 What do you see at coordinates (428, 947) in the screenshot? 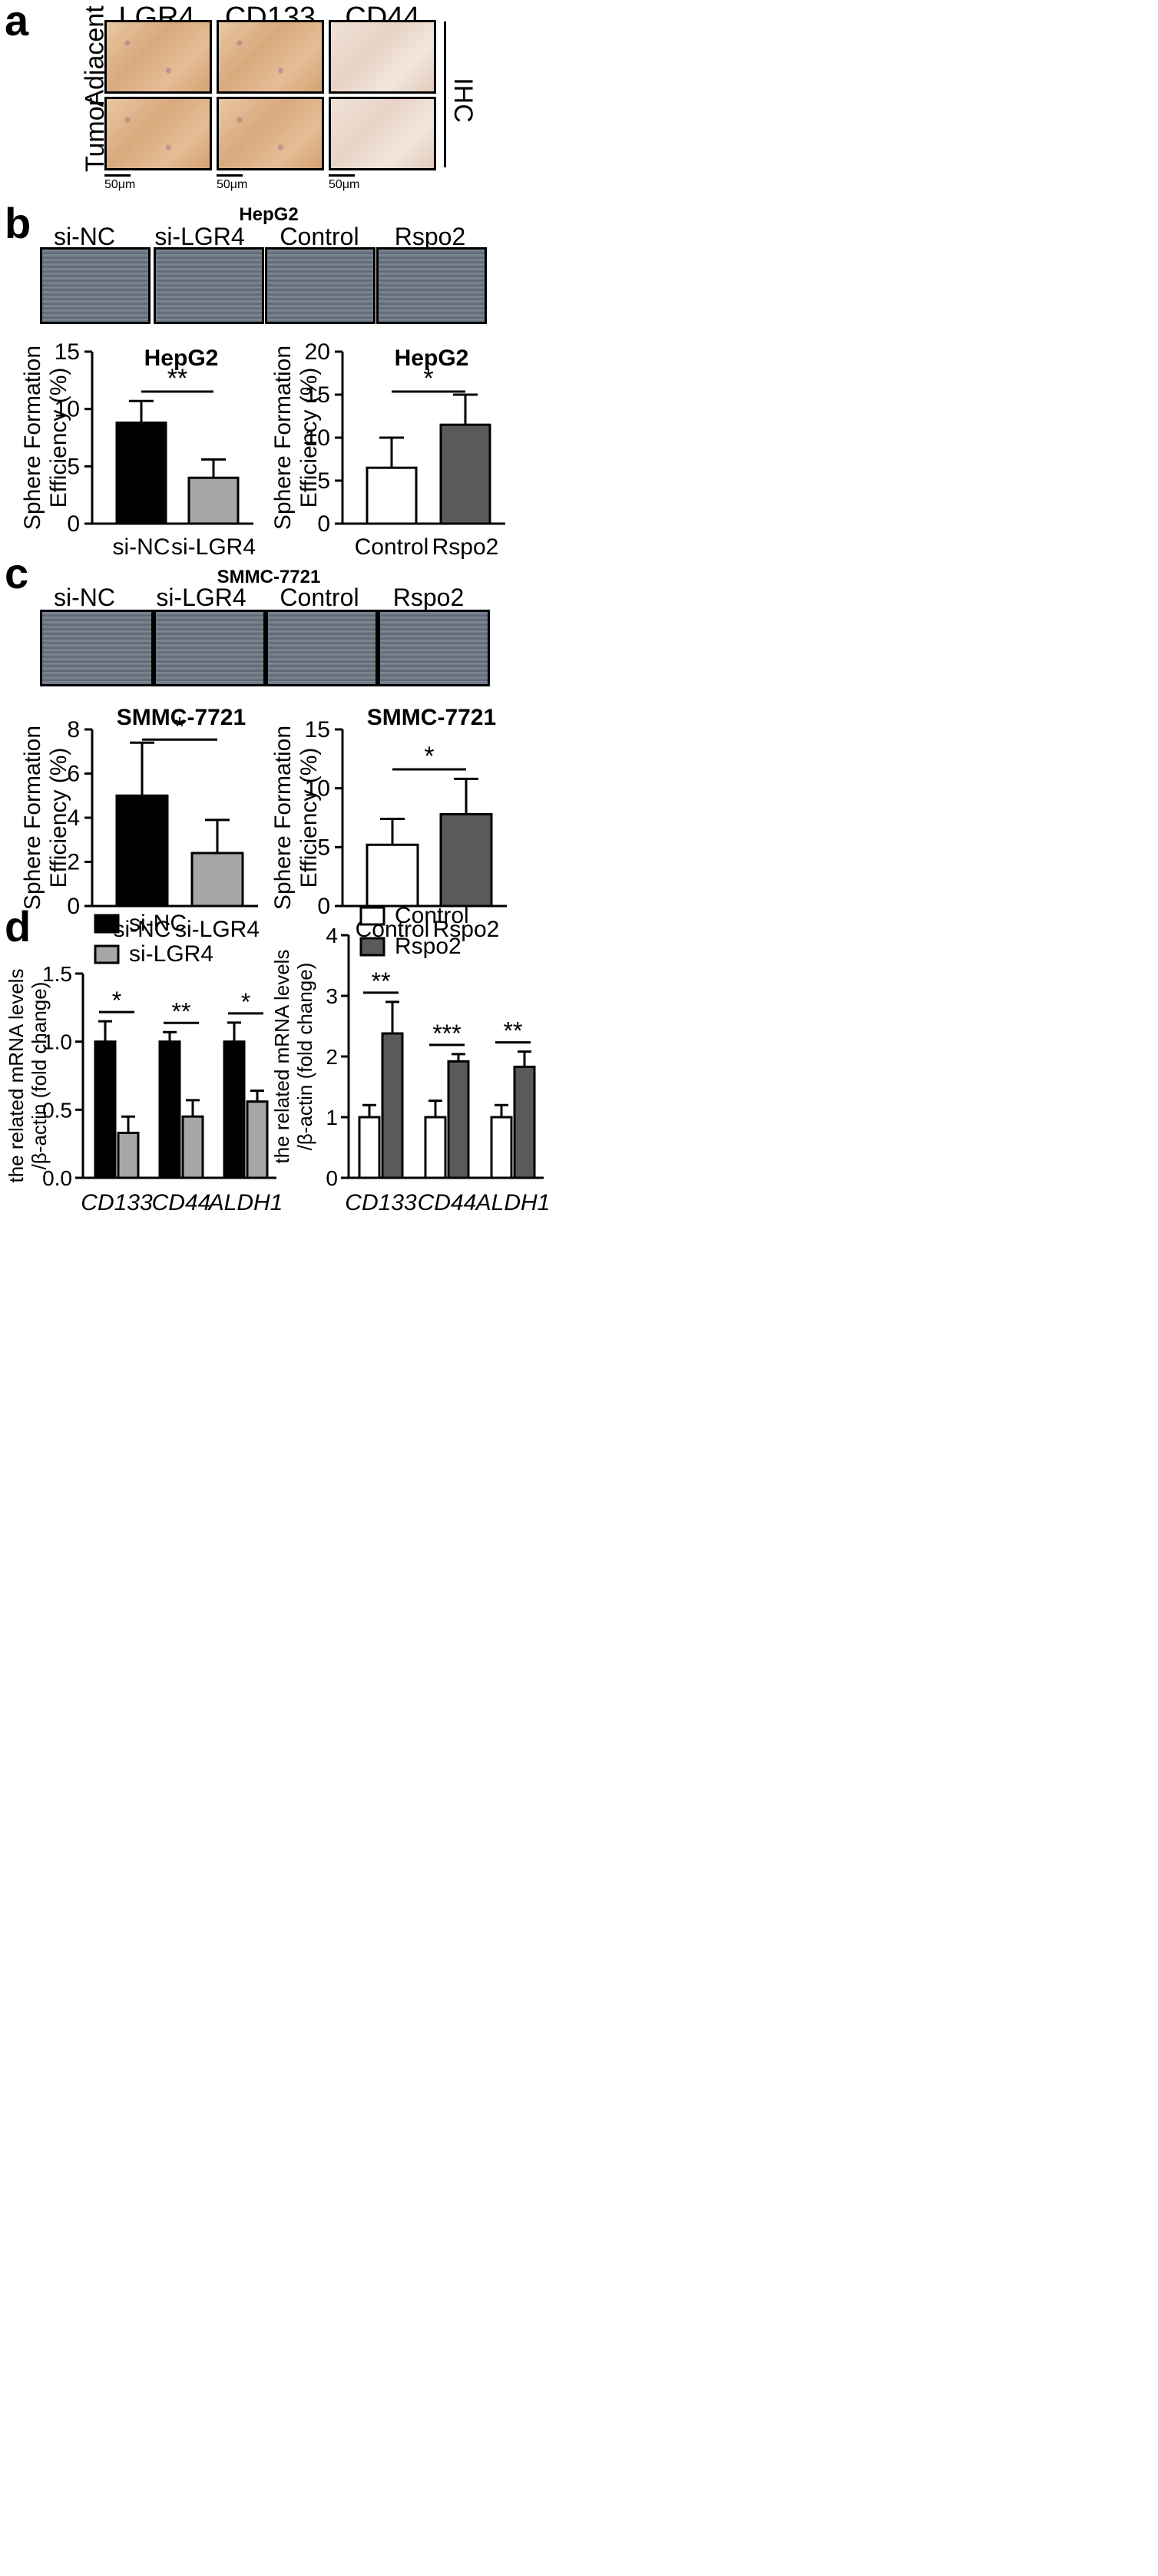
I see `legend-label: Rspo2` at bounding box center [428, 947].